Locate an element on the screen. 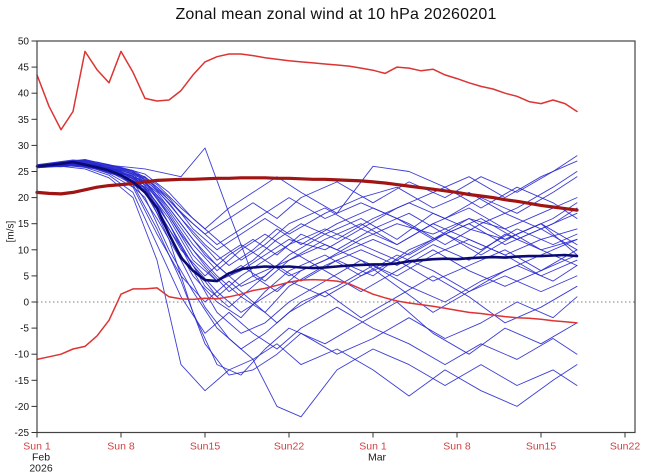  y-tick-label: -20 is located at coordinates (22, 407).